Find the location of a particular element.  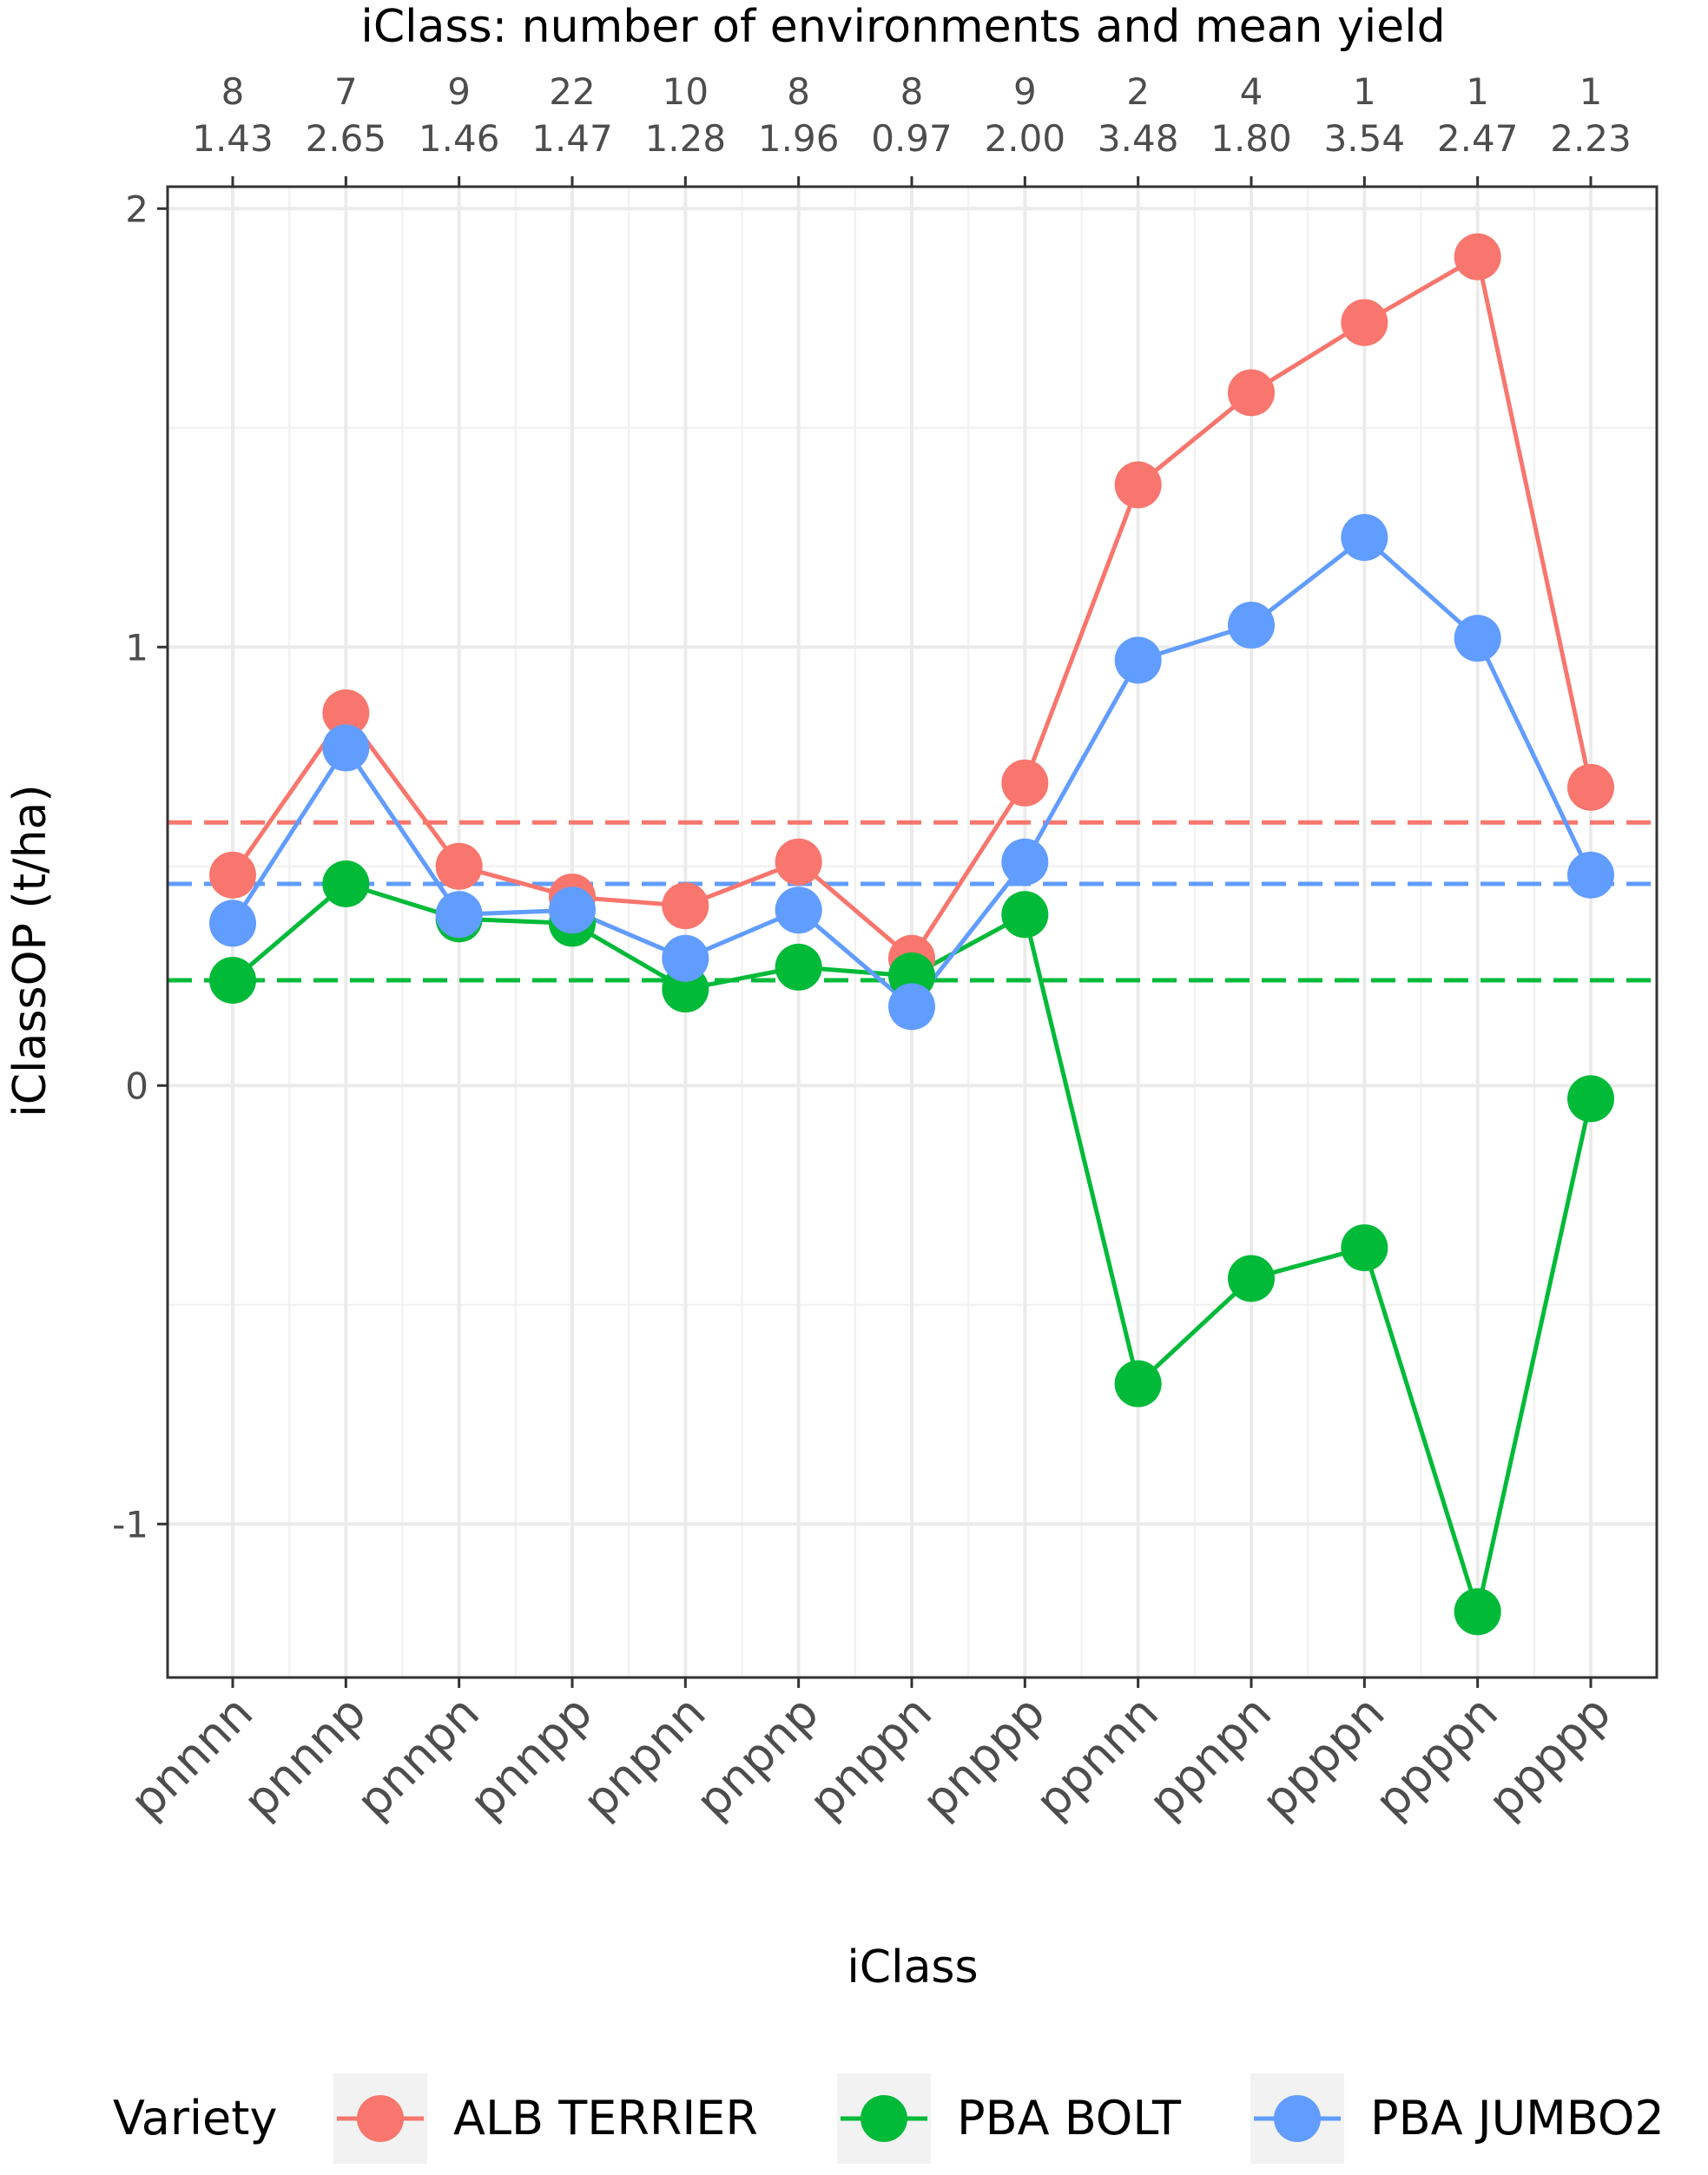

y-axis-title: iClassOP (t/ha) is located at coordinates (30, 950).